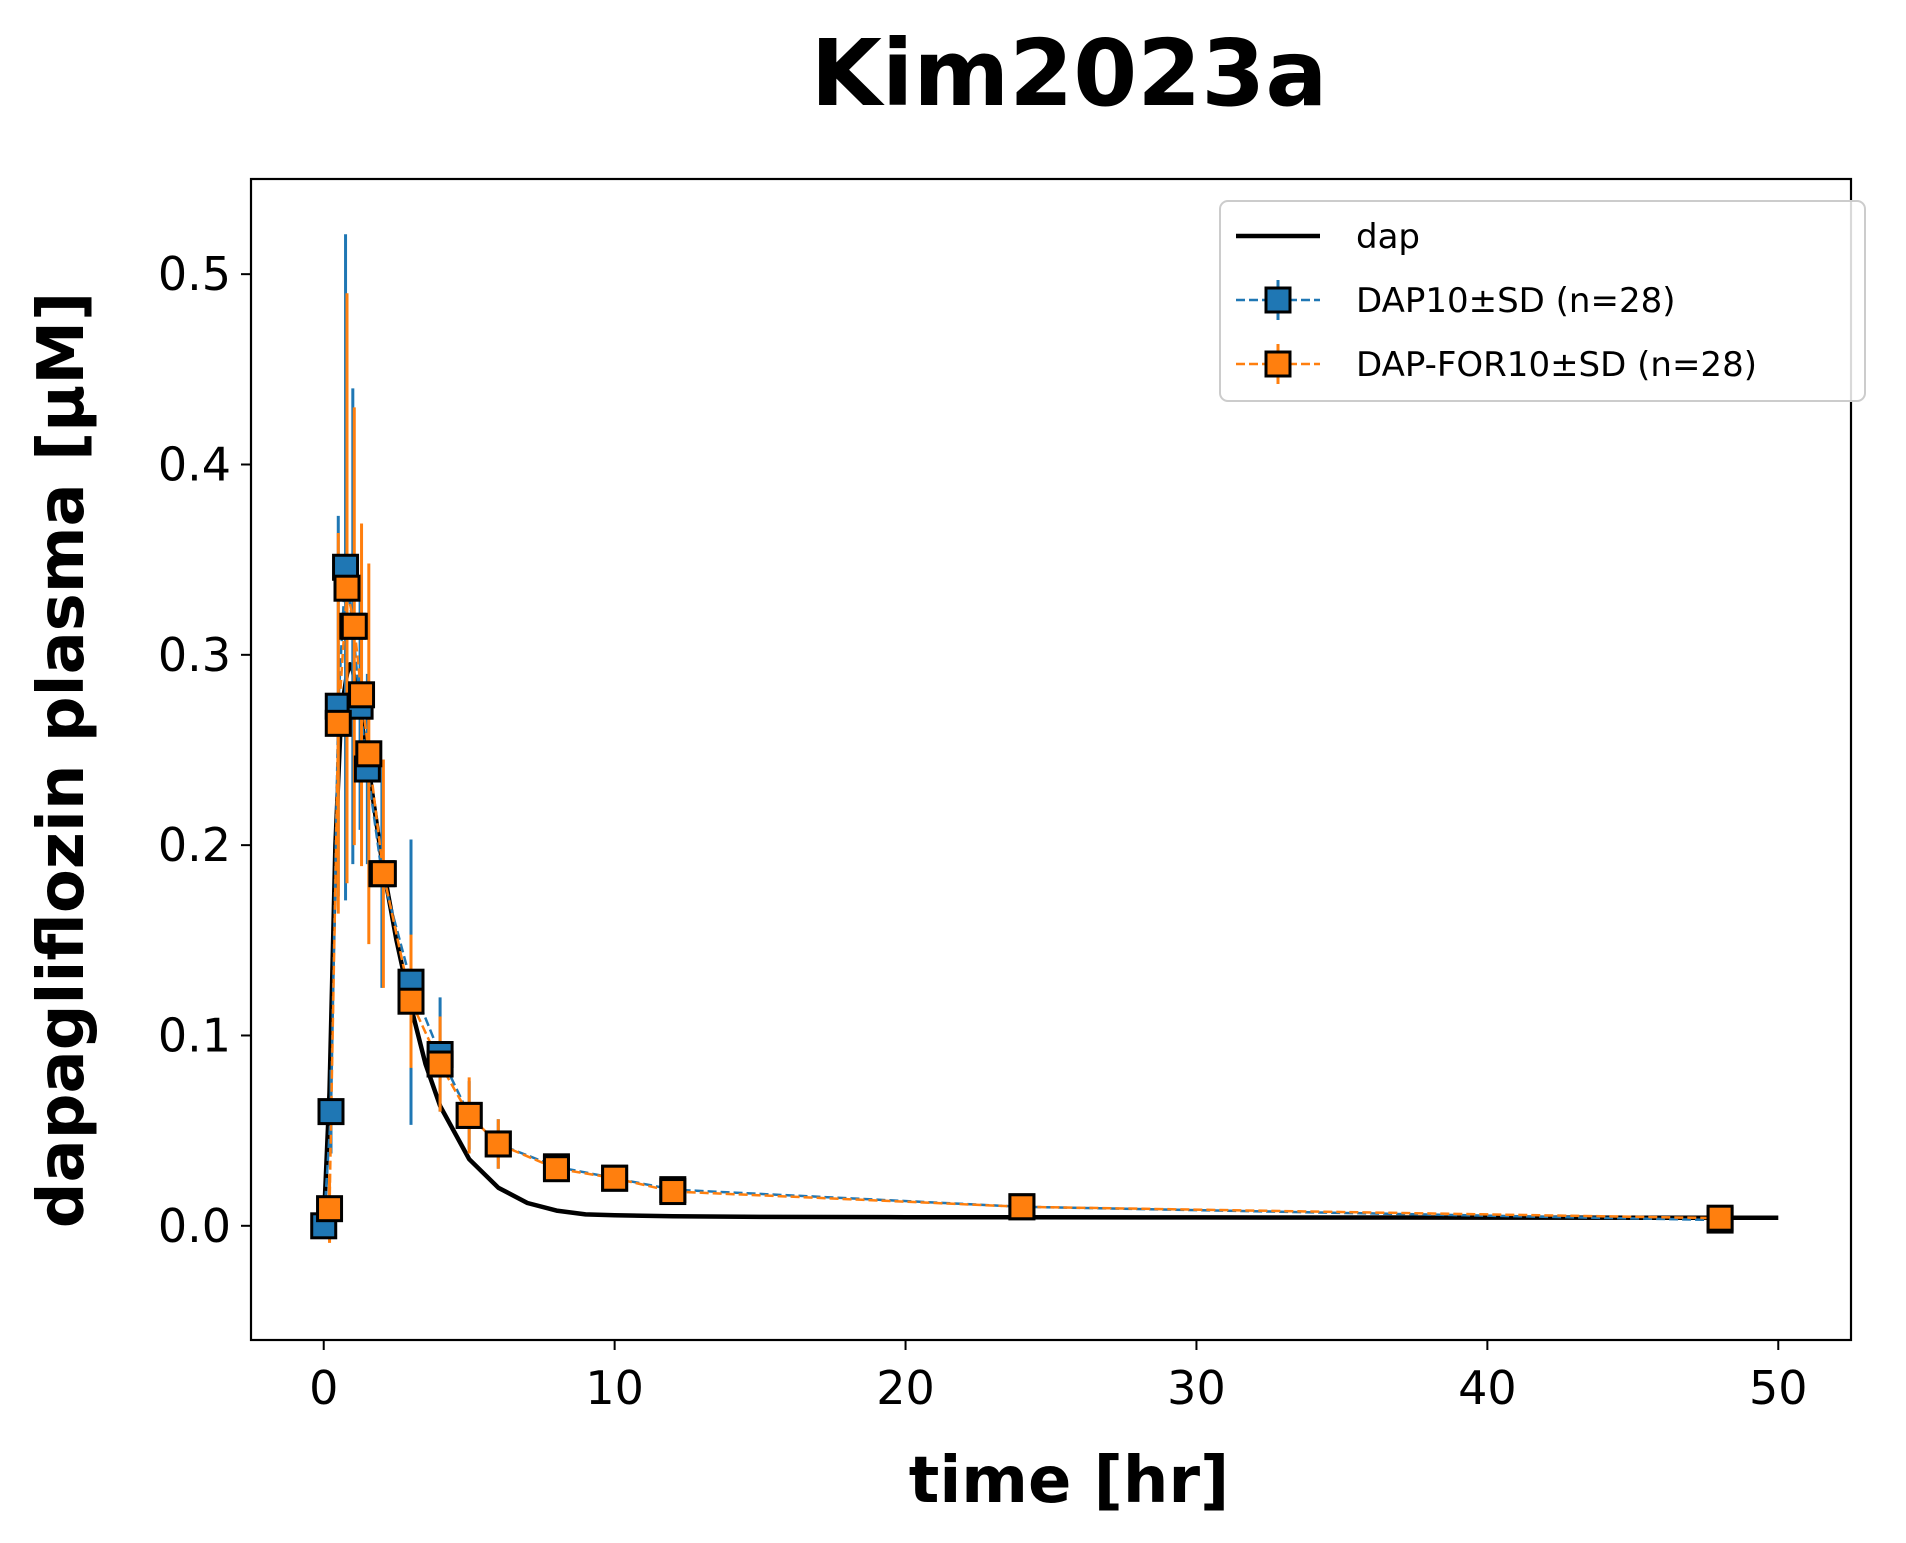 This screenshot has width=1906, height=1543. I want to click on x-tick-label: 0, so click(323, 1388).